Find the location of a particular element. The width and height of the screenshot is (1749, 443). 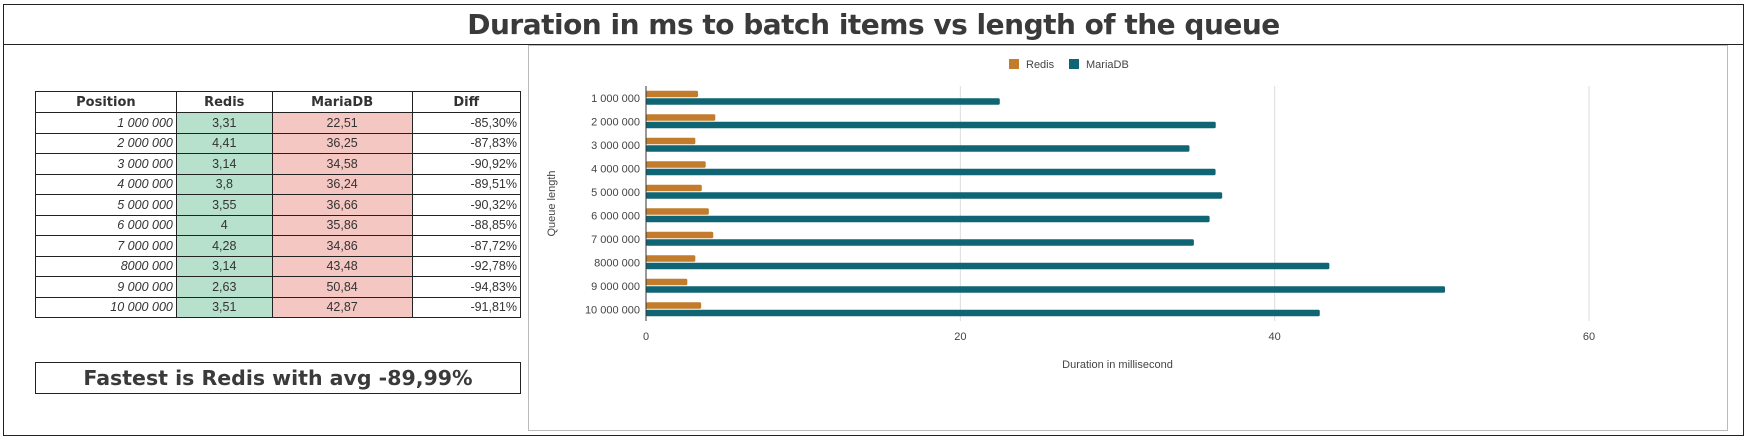

summary-text: Fastest is Redis with avg -89,99% is located at coordinates (278, 378).